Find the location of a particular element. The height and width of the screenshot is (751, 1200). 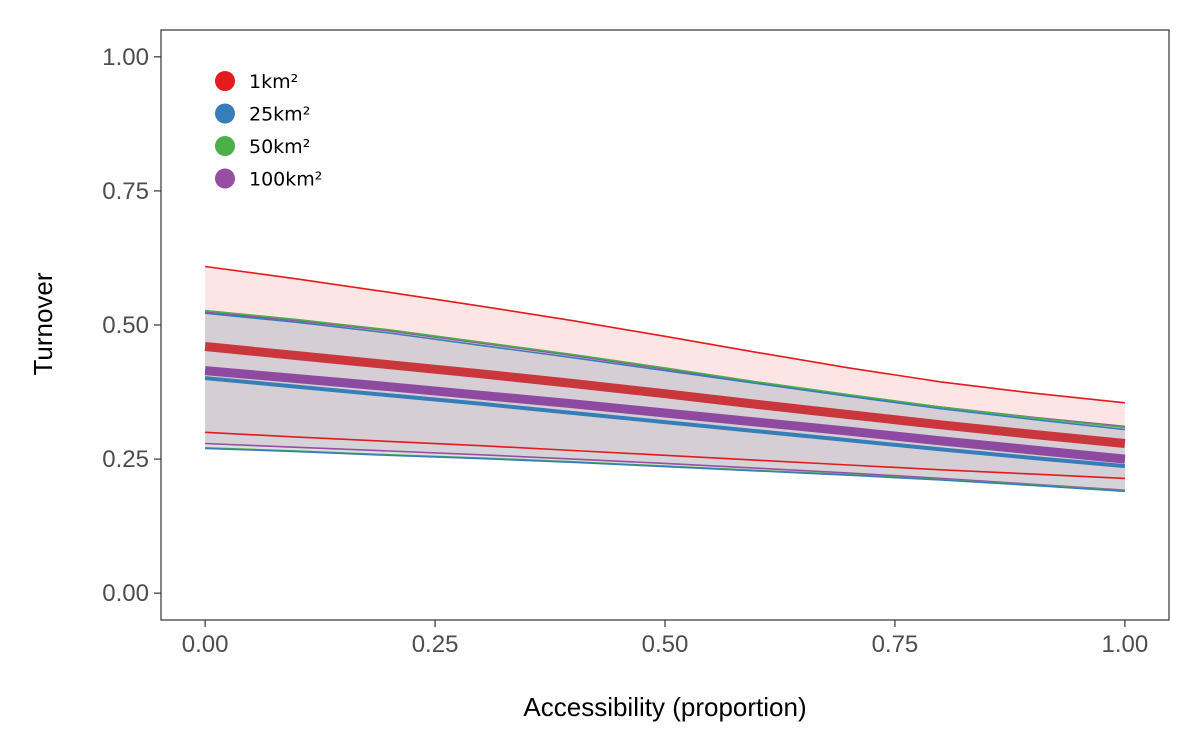

x-axis-ticks: 0.00 0.25 0.50 0.75 1.00 is located at coordinates (665, 639).